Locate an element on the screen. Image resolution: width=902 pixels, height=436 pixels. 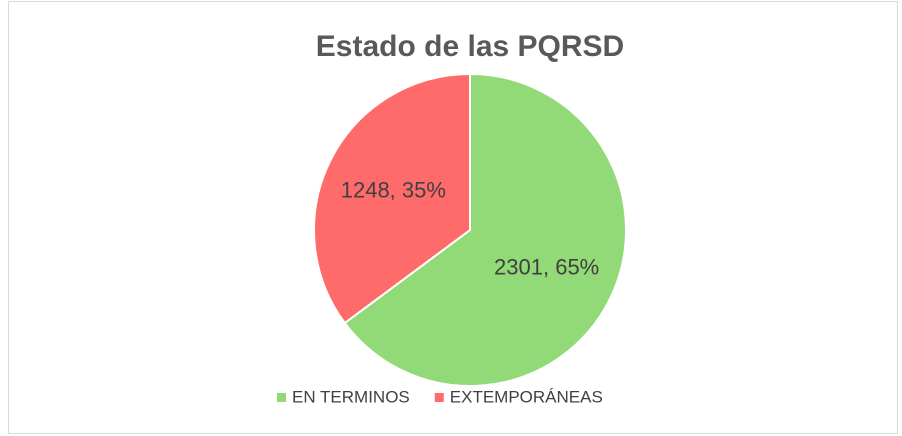
legend-label: EN TERMINOS is located at coordinates (351, 396).